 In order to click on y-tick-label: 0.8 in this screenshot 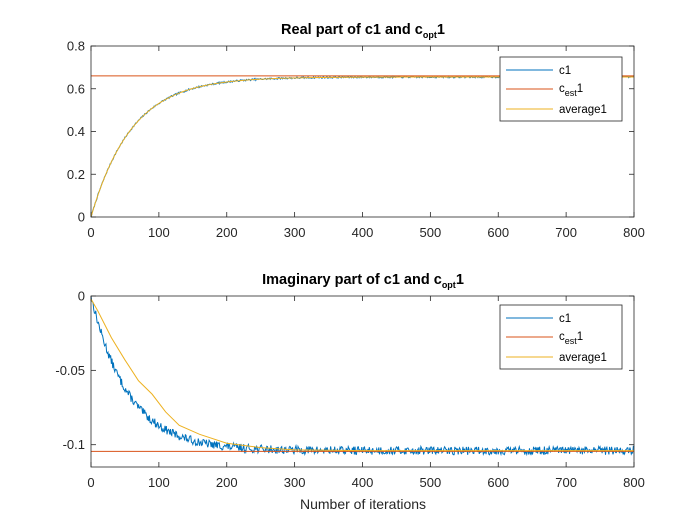, I will do `click(76, 46)`.